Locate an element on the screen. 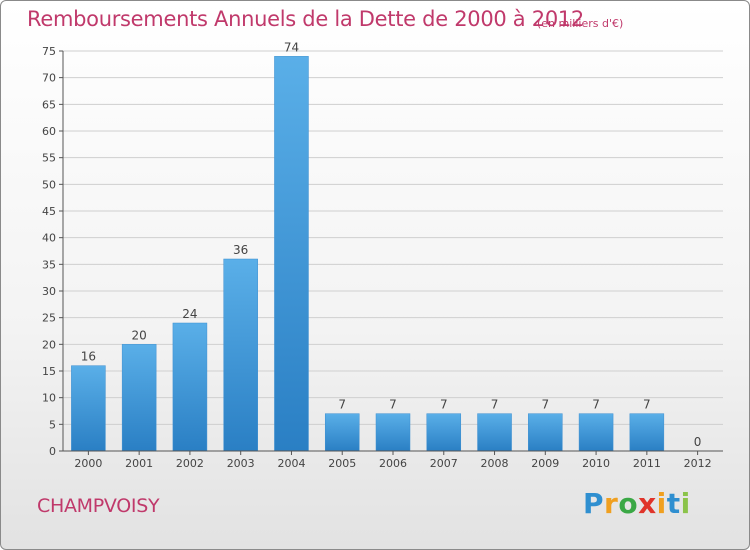 The height and width of the screenshot is (550, 750). y-tick-label: 45 is located at coordinates (49, 211).